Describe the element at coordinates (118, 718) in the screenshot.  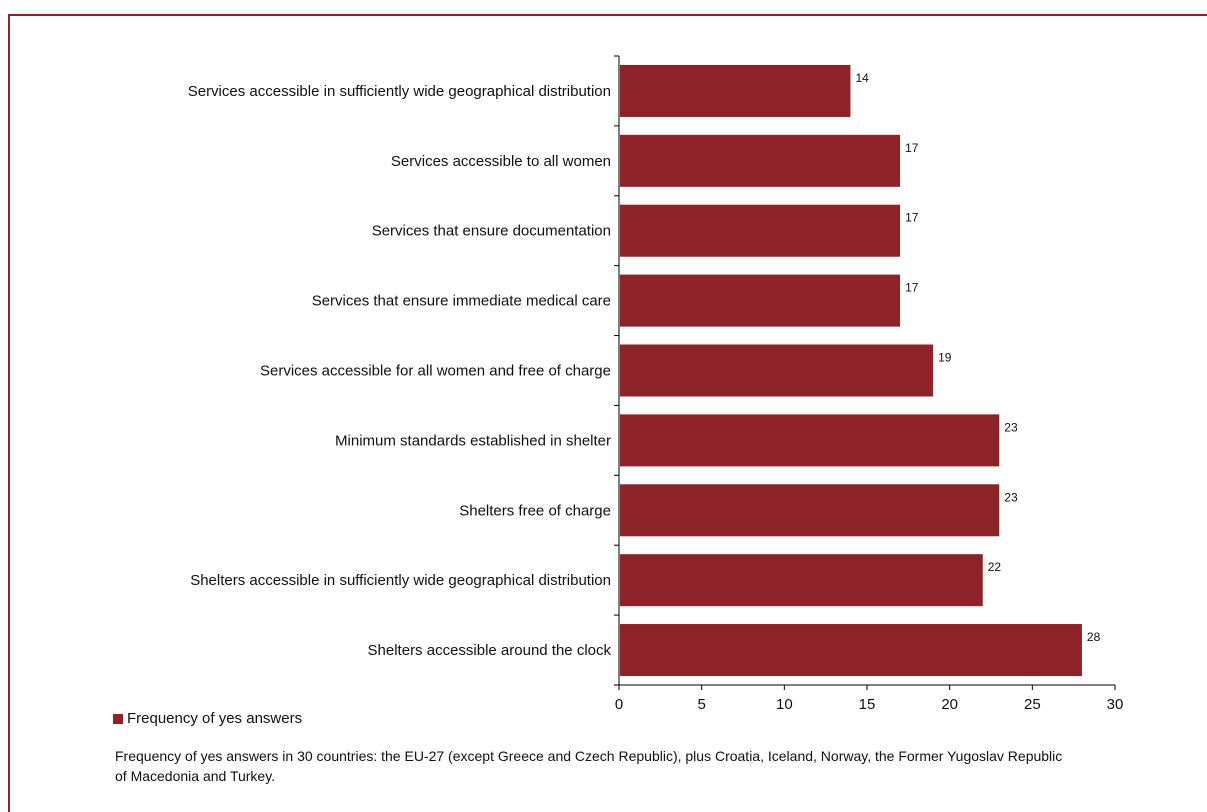
I see `legend-swatch` at that location.